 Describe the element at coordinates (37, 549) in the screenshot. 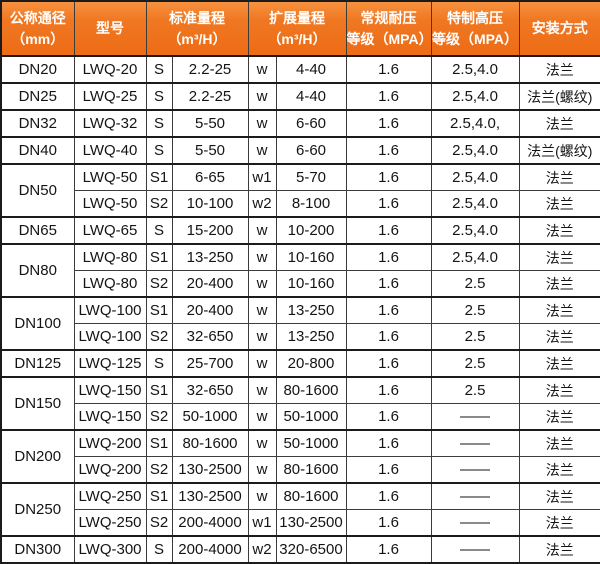

I see `cell-dn: DN300` at that location.